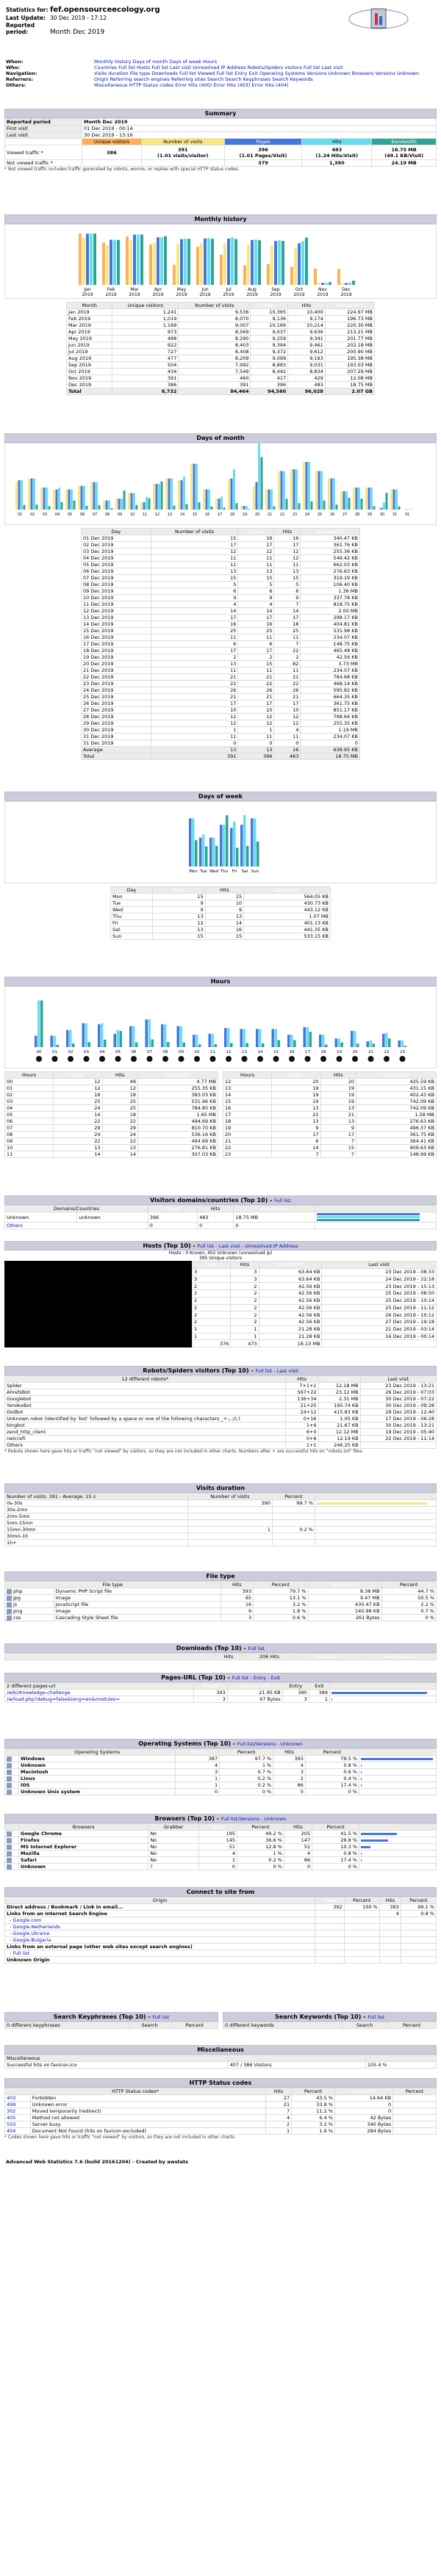  What do you see at coordinates (160, 1920) in the screenshot?
I see `search-engine-link: - Google.com` at bounding box center [160, 1920].